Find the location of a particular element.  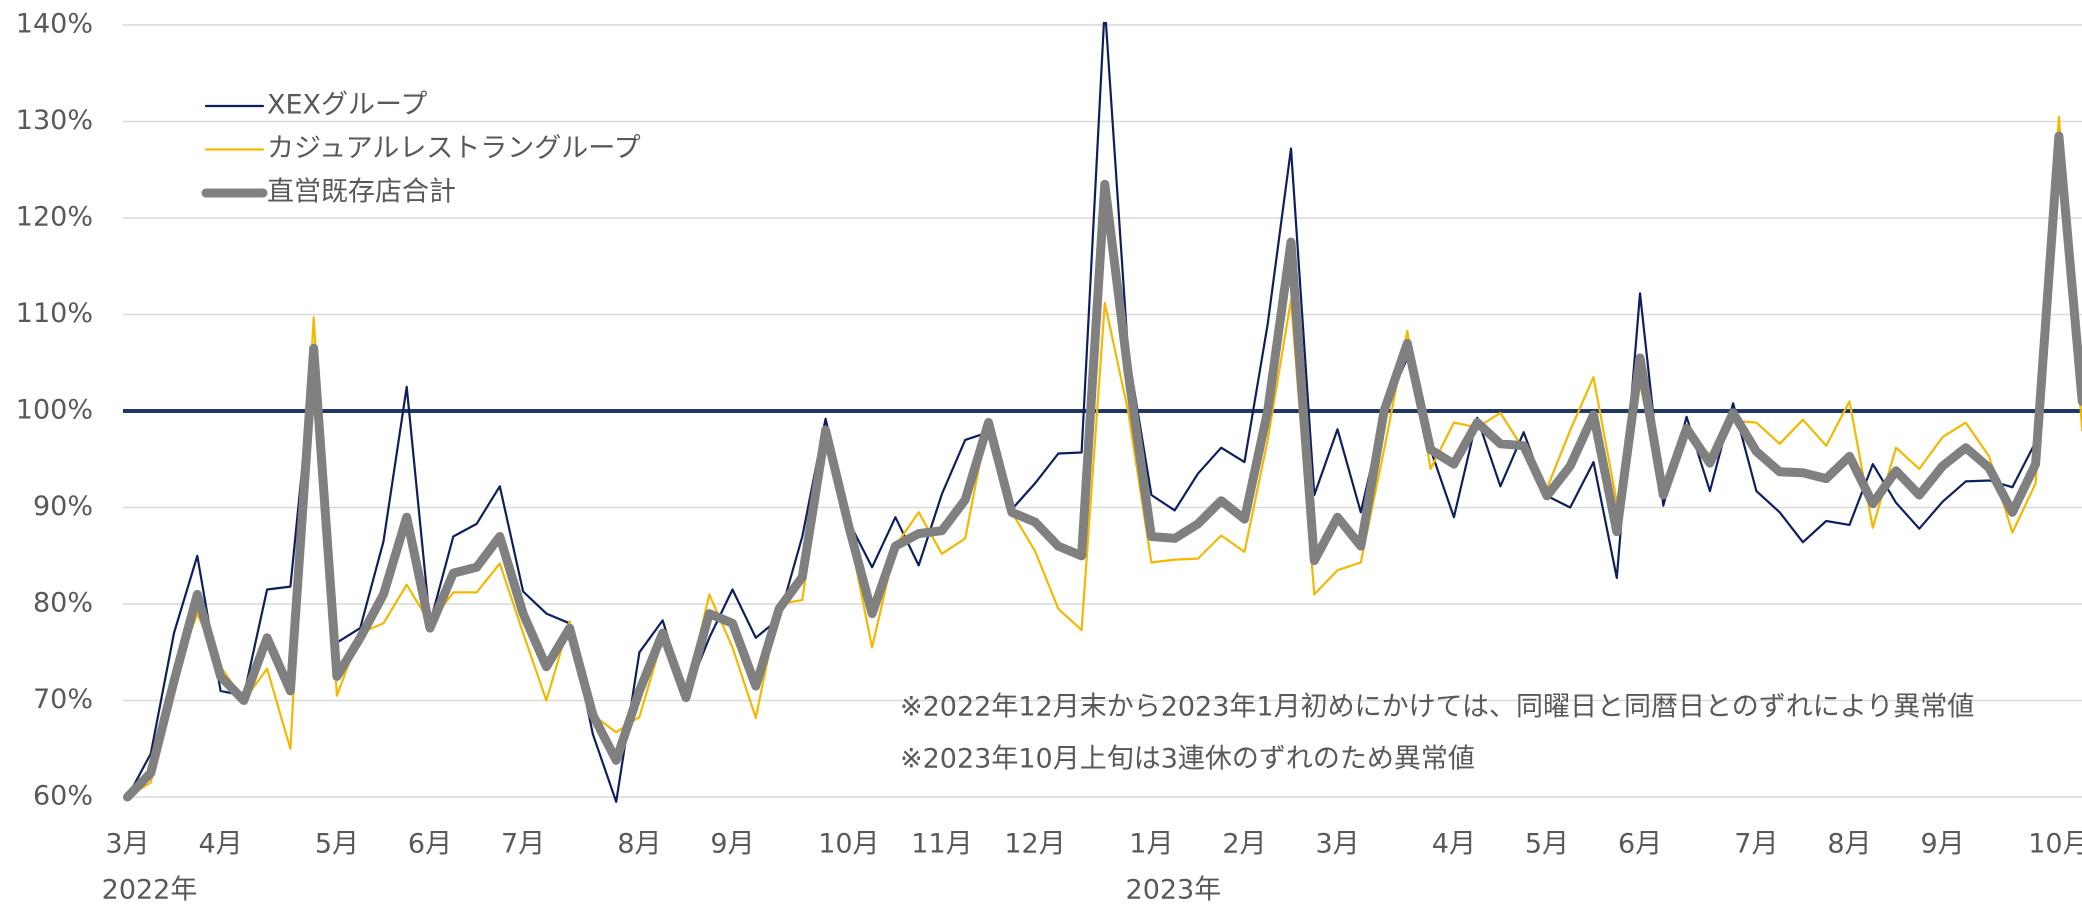

legend-label: XEXグループ is located at coordinates (347, 105).